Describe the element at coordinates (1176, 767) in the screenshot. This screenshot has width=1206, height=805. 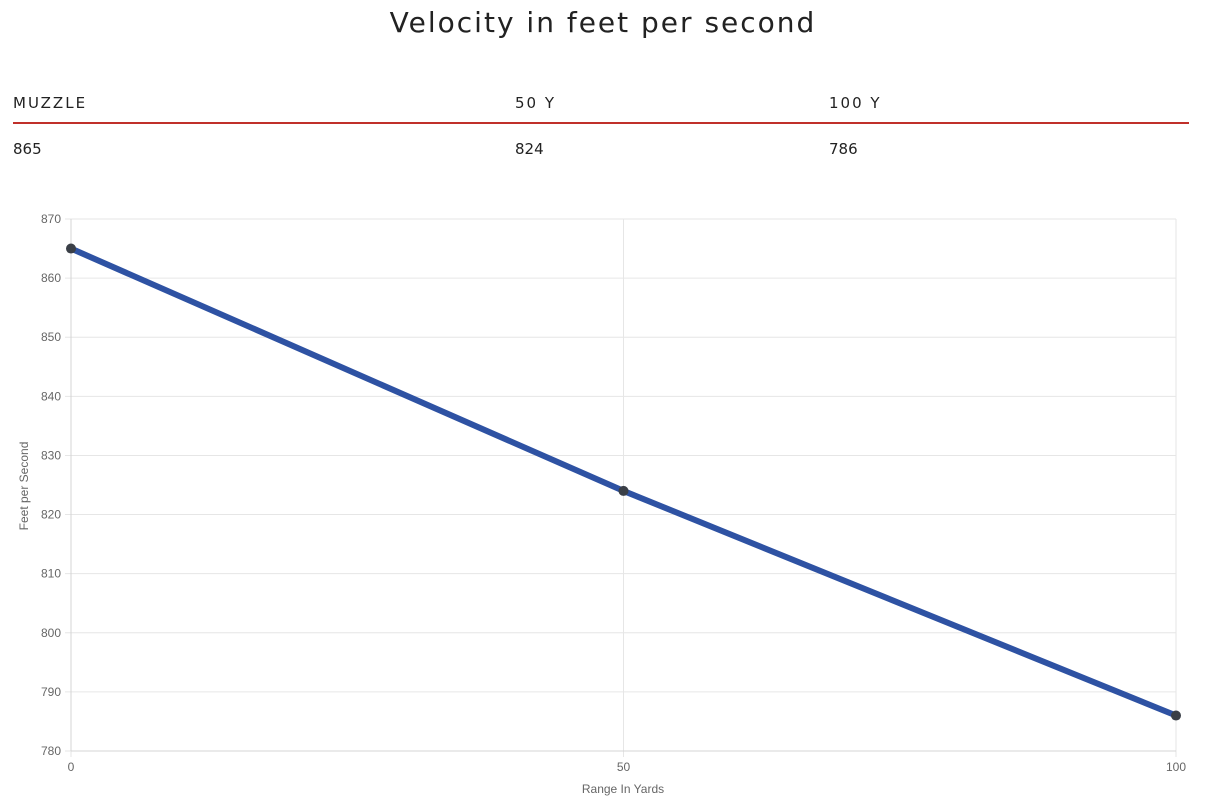
I see `x-tick-label: 100` at that location.